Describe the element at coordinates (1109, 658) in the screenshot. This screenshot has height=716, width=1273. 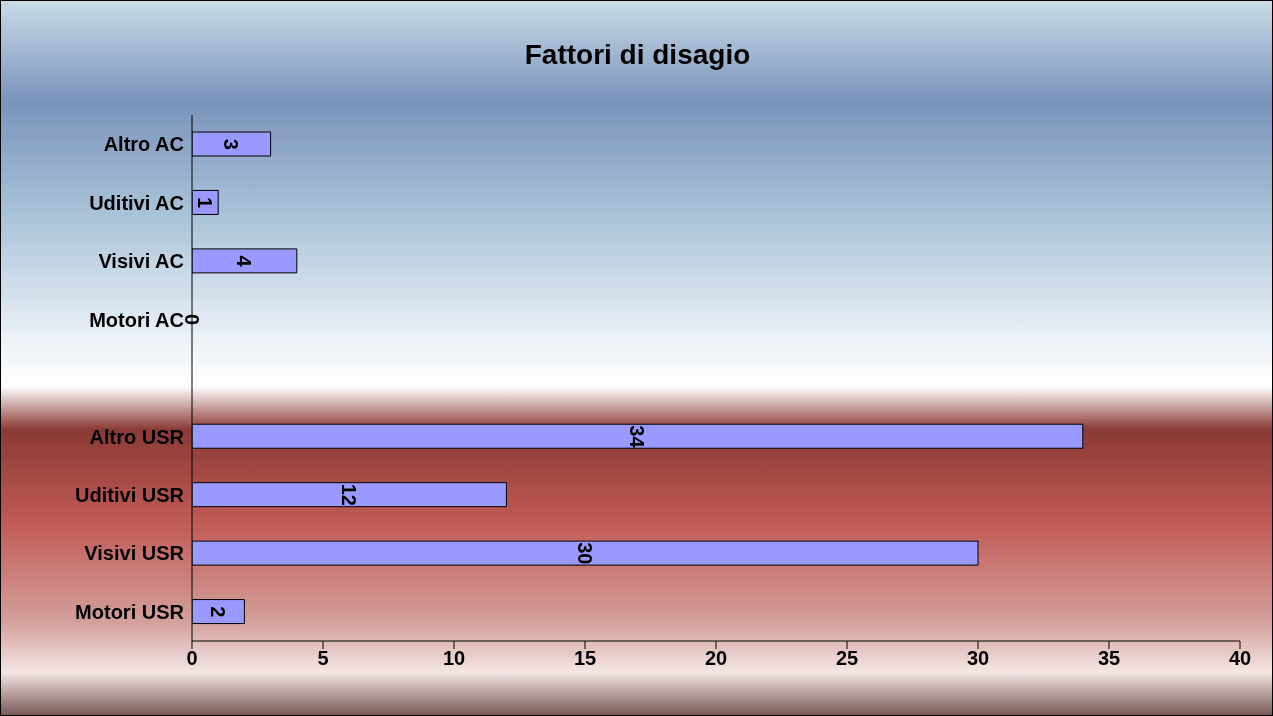
I see `x-tick-label: 35` at that location.